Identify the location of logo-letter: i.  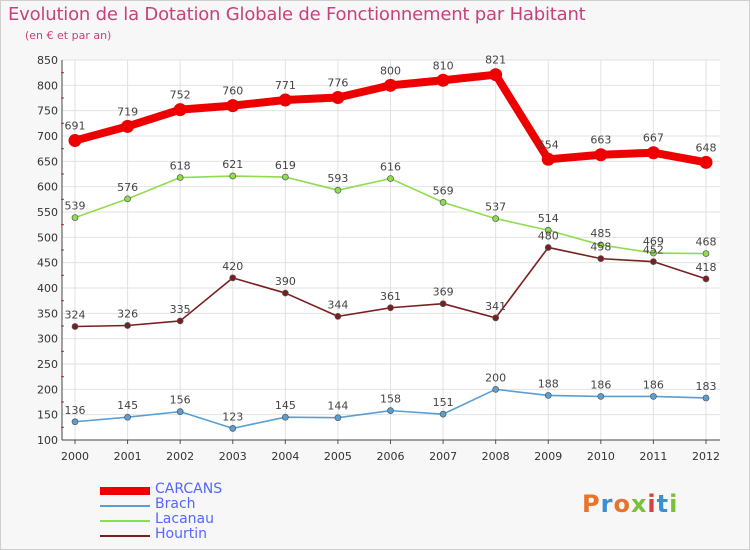
(674, 504).